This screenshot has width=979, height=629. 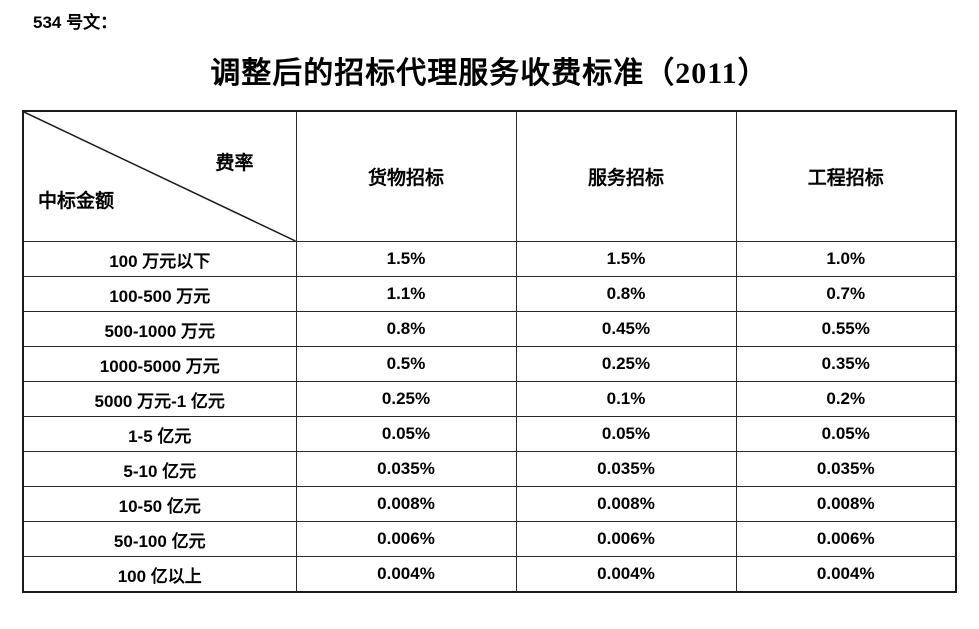 I want to click on column-header-engineering: 工程招标, so click(x=846, y=176).